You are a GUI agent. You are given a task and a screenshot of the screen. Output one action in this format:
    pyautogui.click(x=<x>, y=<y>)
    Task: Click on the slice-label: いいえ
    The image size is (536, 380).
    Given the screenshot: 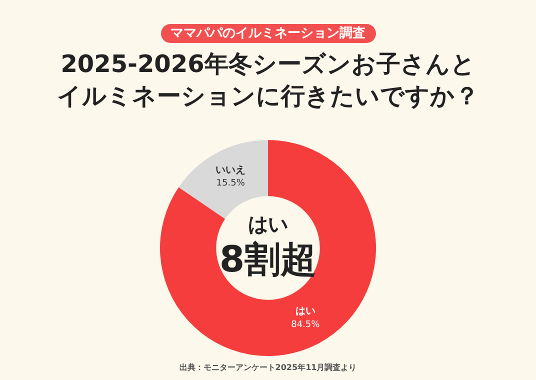 What is the action you would take?
    pyautogui.click(x=231, y=170)
    